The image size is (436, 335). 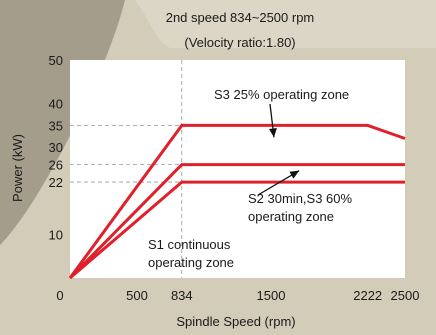 What do you see at coordinates (237, 295) in the screenshot?
I see `x-tick-labels: 0 500 834 1500 2222 2500` at bounding box center [237, 295].